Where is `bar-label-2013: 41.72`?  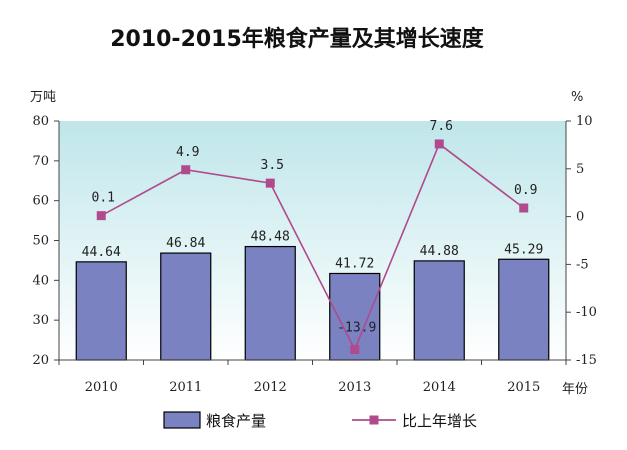 bar-label-2013: 41.72 is located at coordinates (354, 263).